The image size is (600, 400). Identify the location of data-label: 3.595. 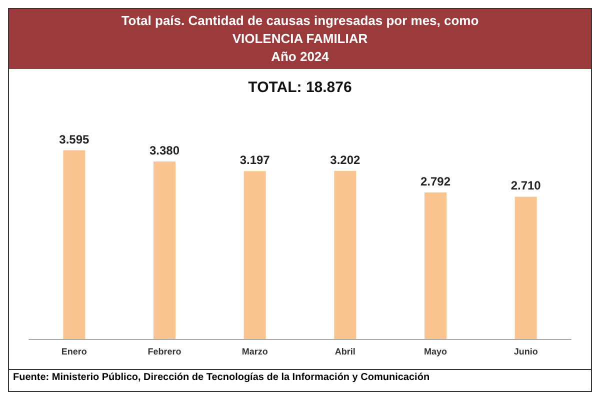
(74, 139).